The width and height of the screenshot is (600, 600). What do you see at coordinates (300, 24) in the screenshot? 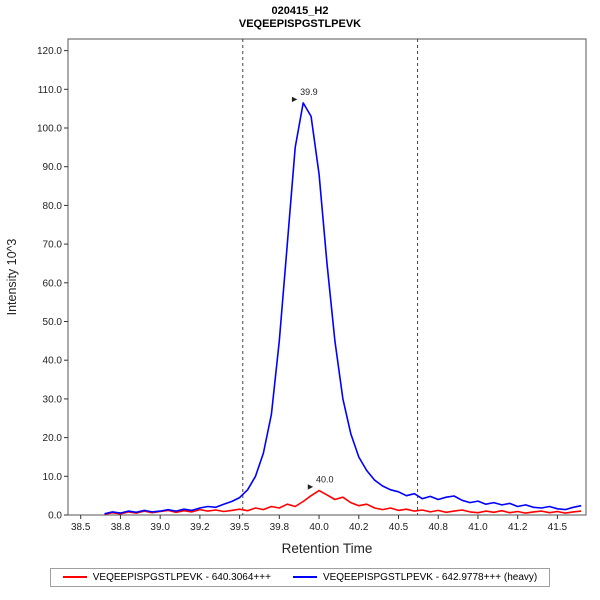
I see `chart-title-peptide: VEQEEPISPGSTLPEVK` at bounding box center [300, 24].